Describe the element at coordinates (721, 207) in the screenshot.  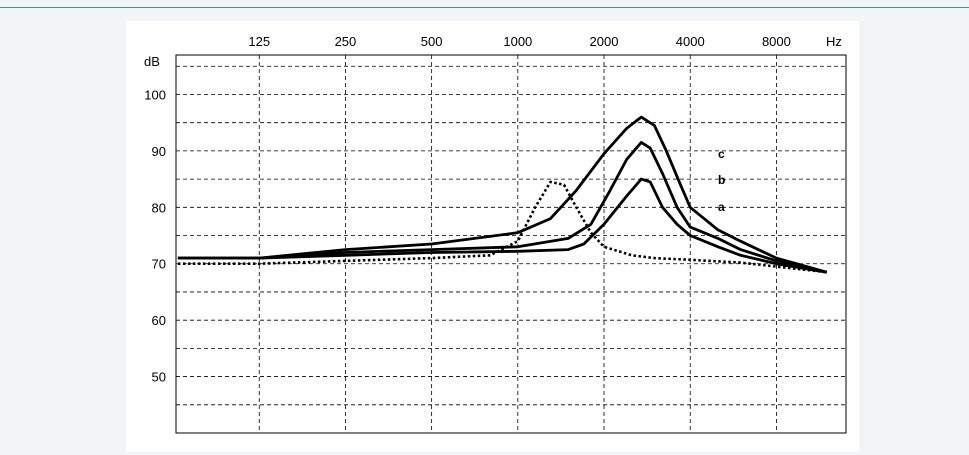
I see `curve-label-a: a` at that location.